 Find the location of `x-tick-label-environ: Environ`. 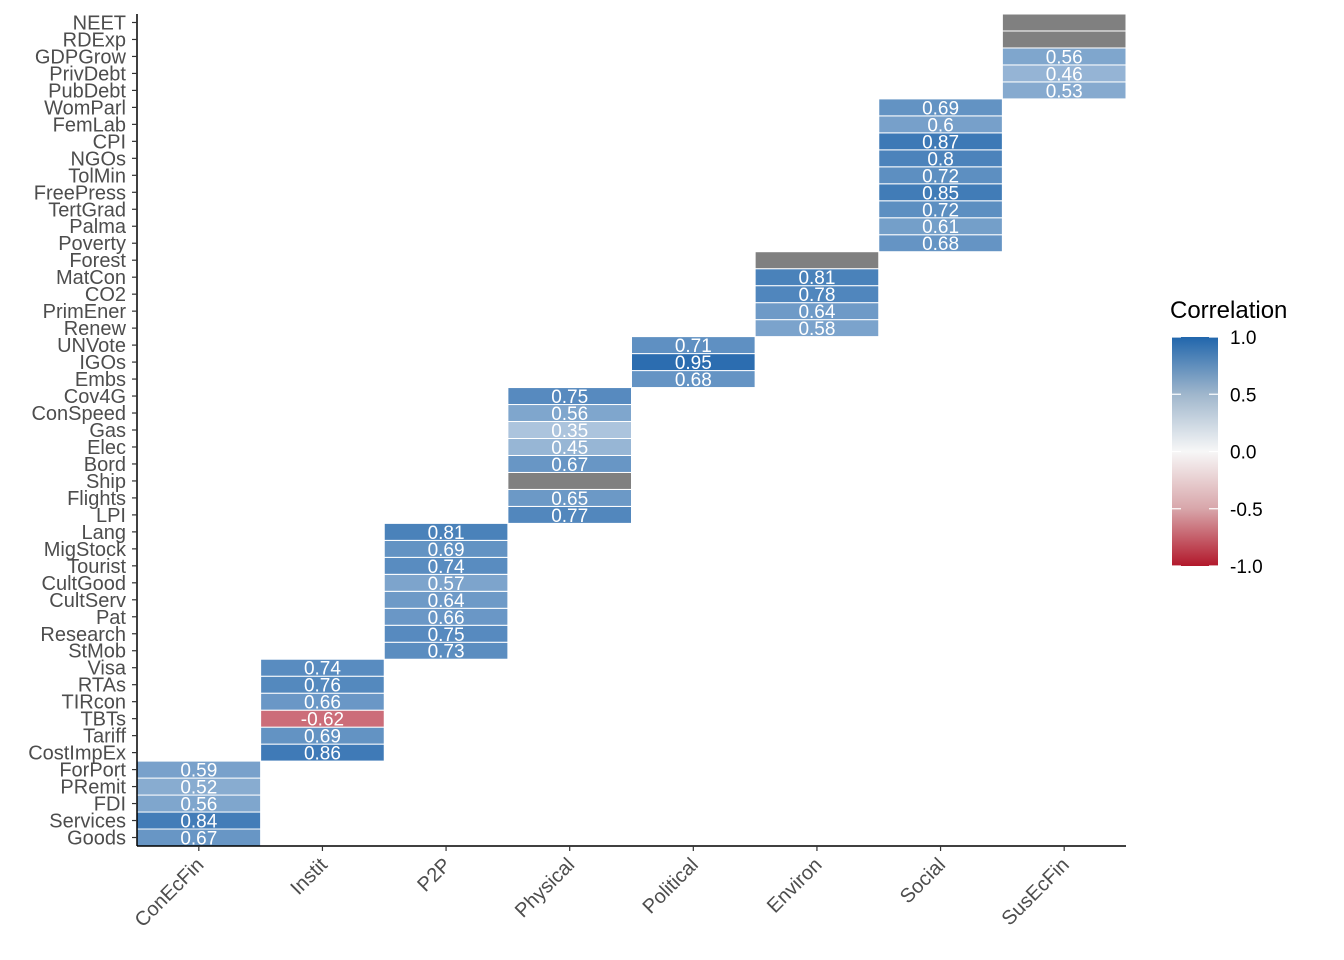

x-tick-label-environ: Environ is located at coordinates (795, 886).